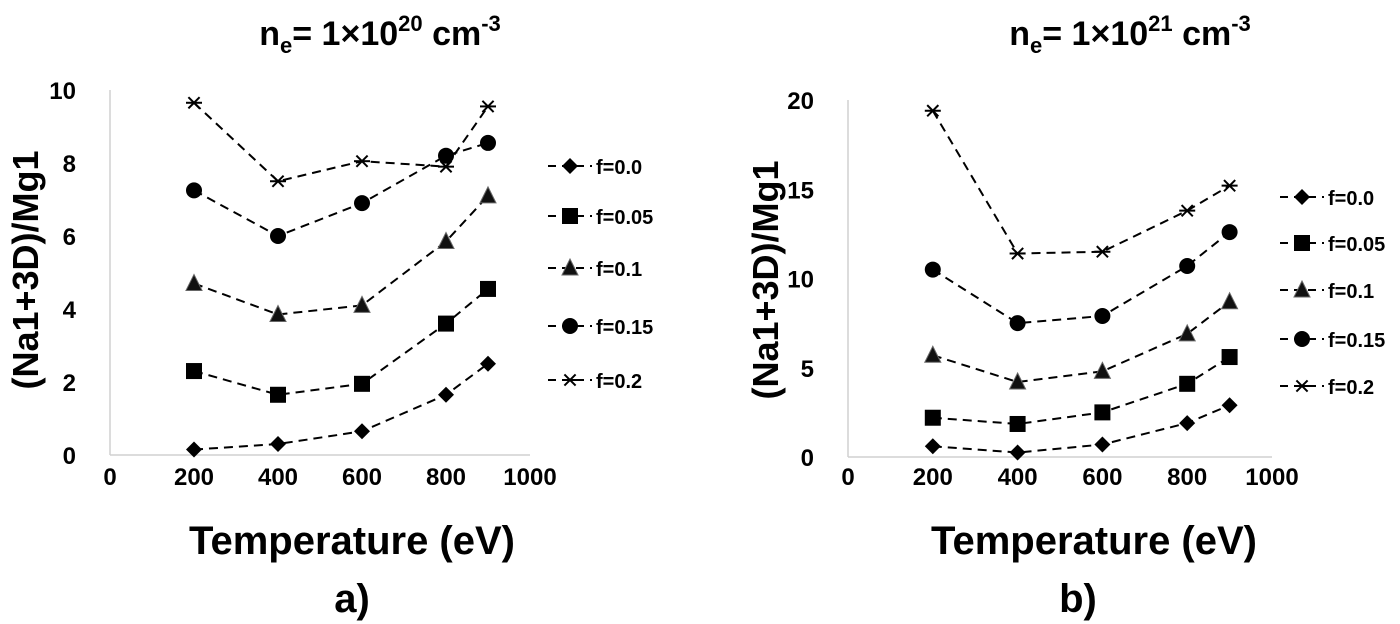 This screenshot has height=624, width=1400. I want to click on y-tick-label: 20, so click(800, 101).